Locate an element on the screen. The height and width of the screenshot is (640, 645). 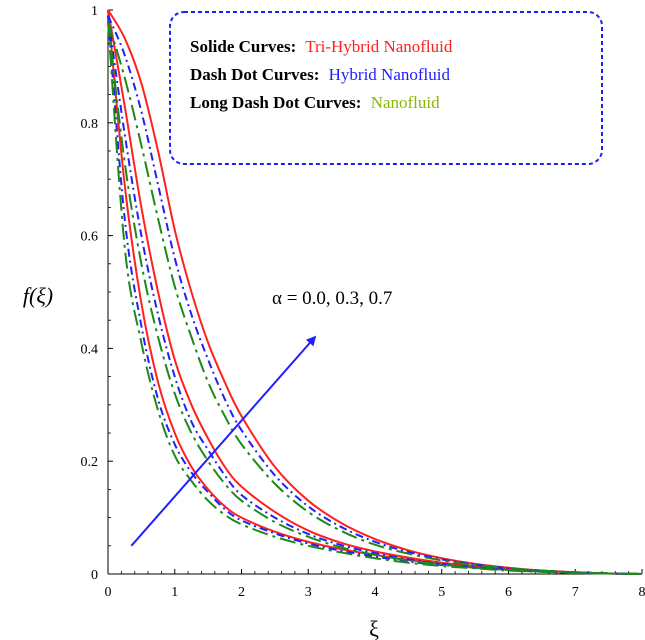
legend-label-hybrid: Dash Dot Curves: is located at coordinates (254, 74).